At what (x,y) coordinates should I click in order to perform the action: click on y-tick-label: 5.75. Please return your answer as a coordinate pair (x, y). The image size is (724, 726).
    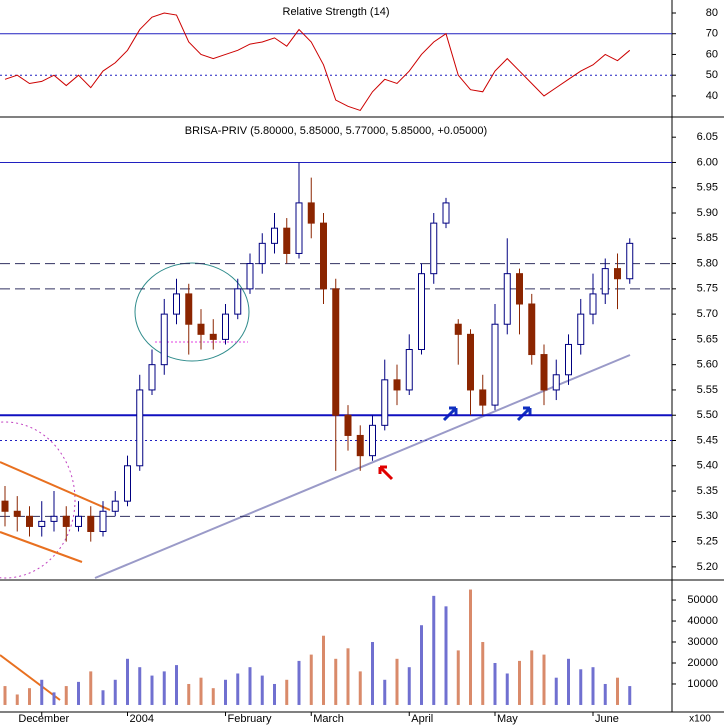
    Looking at the image, I should click on (707, 289).